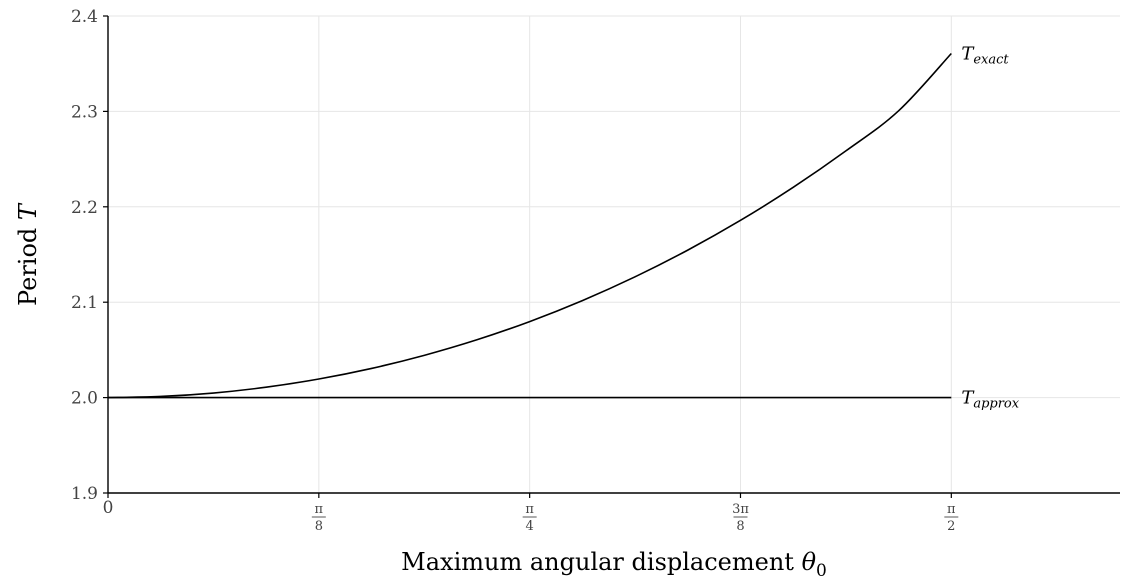 This screenshot has width=1133, height=580. I want to click on x-axis-label: Maximum angular displacement θ0, so click(614, 564).